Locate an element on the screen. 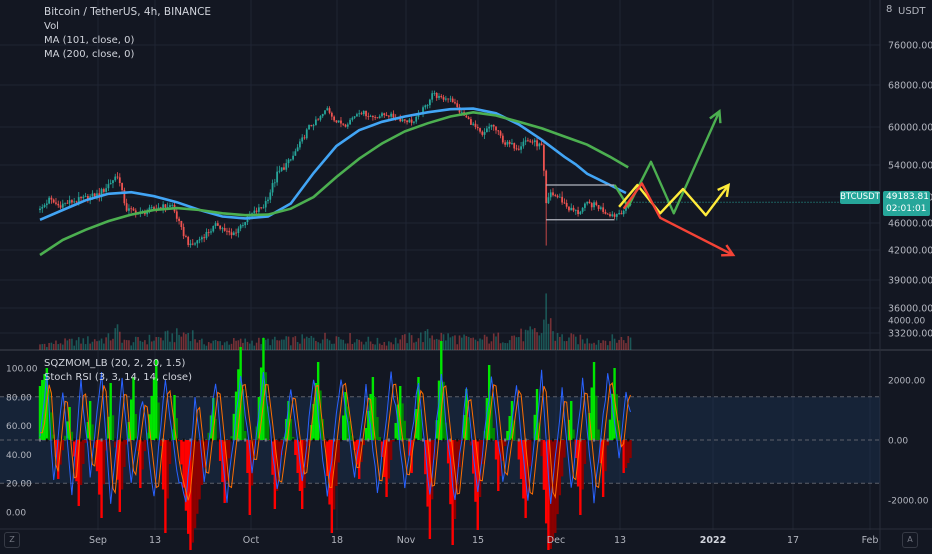  time-axis-label: 2022 is located at coordinates (713, 540).